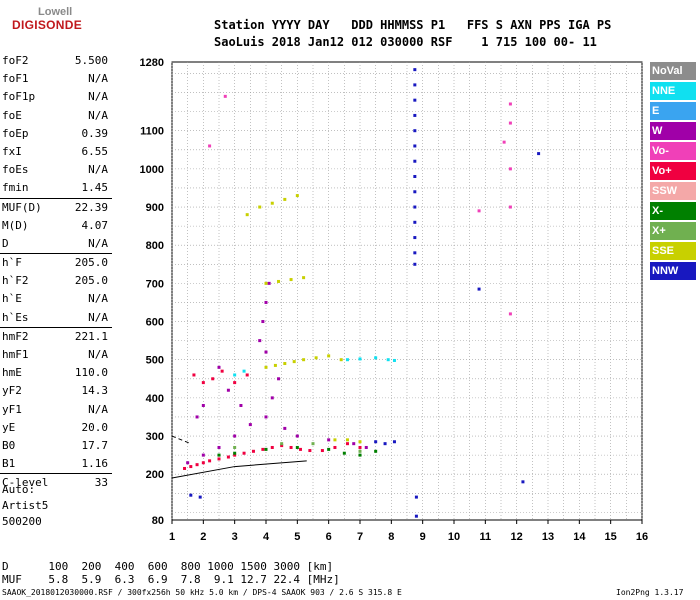 The height and width of the screenshot is (600, 700). Describe the element at coordinates (25, 505) in the screenshot. I see `auto-artist: Artist5` at that location.